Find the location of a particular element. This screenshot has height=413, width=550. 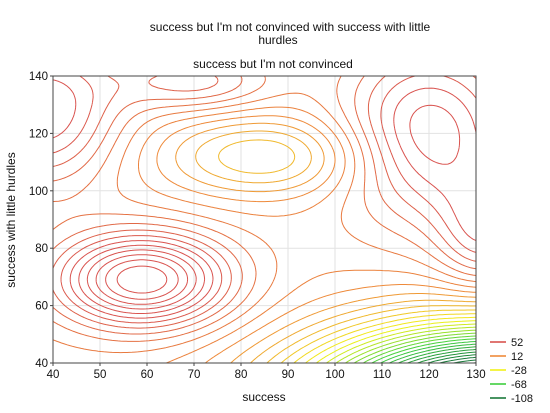

x-tick-label: 60 is located at coordinates (147, 375).